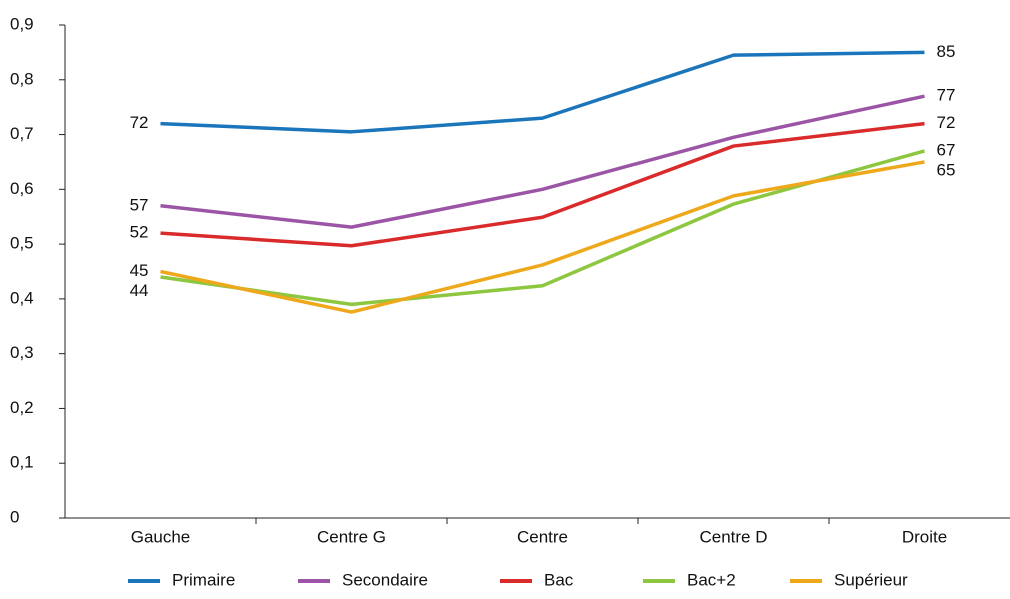 This screenshot has height=599, width=1010. Describe the element at coordinates (22, 462) in the screenshot. I see `y-tick-label: 0,1` at that location.